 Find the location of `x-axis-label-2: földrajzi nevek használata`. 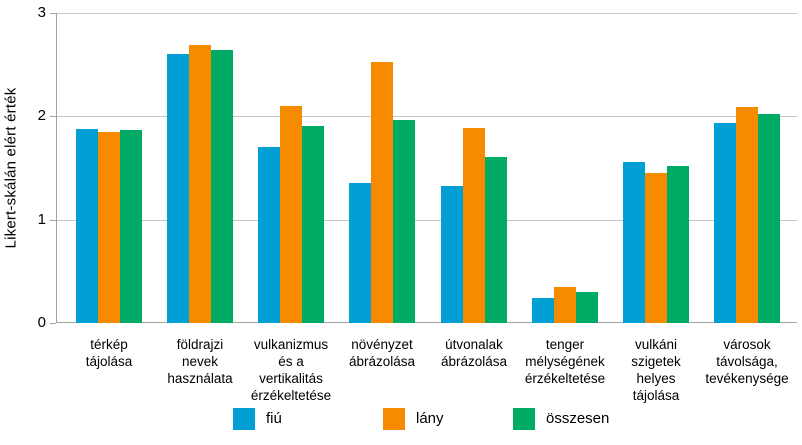

x-axis-label-2: földrajzi nevek használata is located at coordinates (200, 361).